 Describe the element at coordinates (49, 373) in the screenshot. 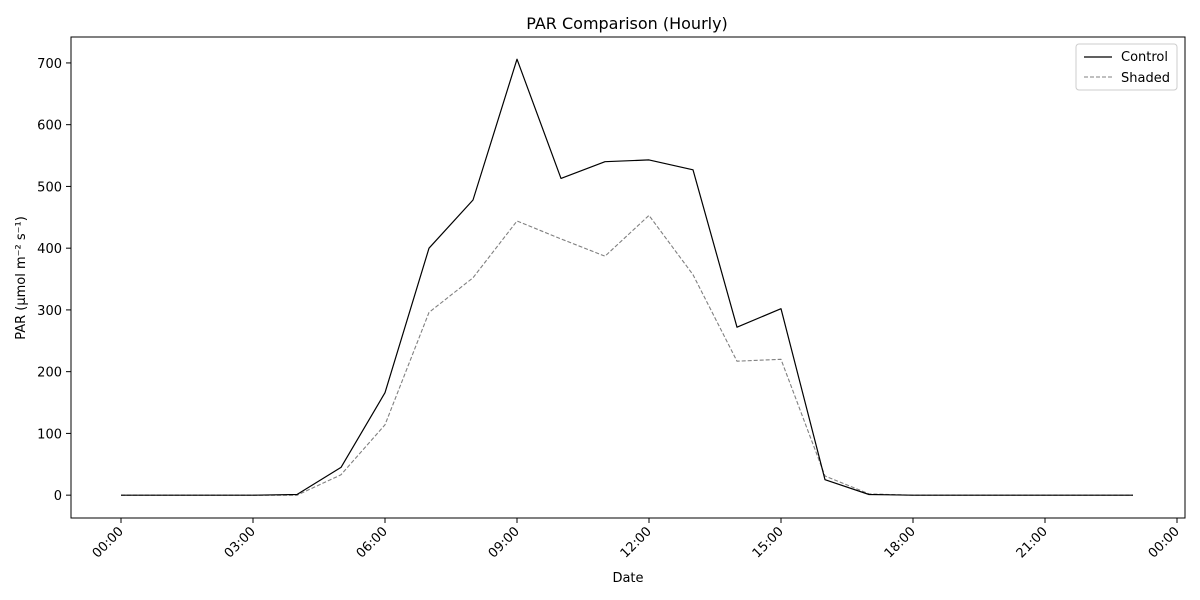

I see `y-tick-label: 200` at that location.